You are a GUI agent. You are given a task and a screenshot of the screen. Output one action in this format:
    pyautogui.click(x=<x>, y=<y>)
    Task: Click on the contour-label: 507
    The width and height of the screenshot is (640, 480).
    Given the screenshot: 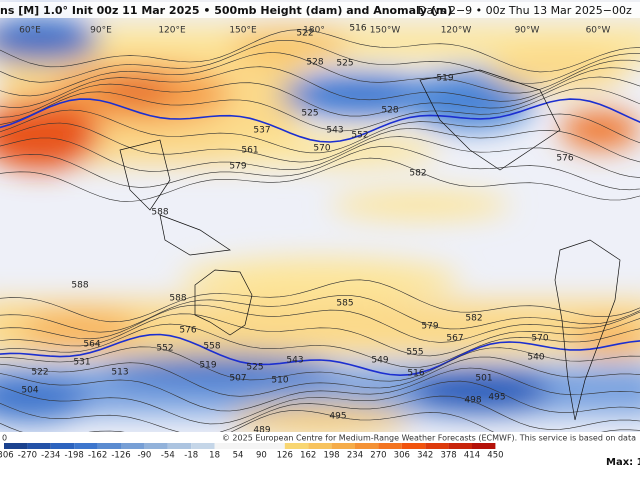 What is the action you would take?
    pyautogui.click(x=237, y=379)
    